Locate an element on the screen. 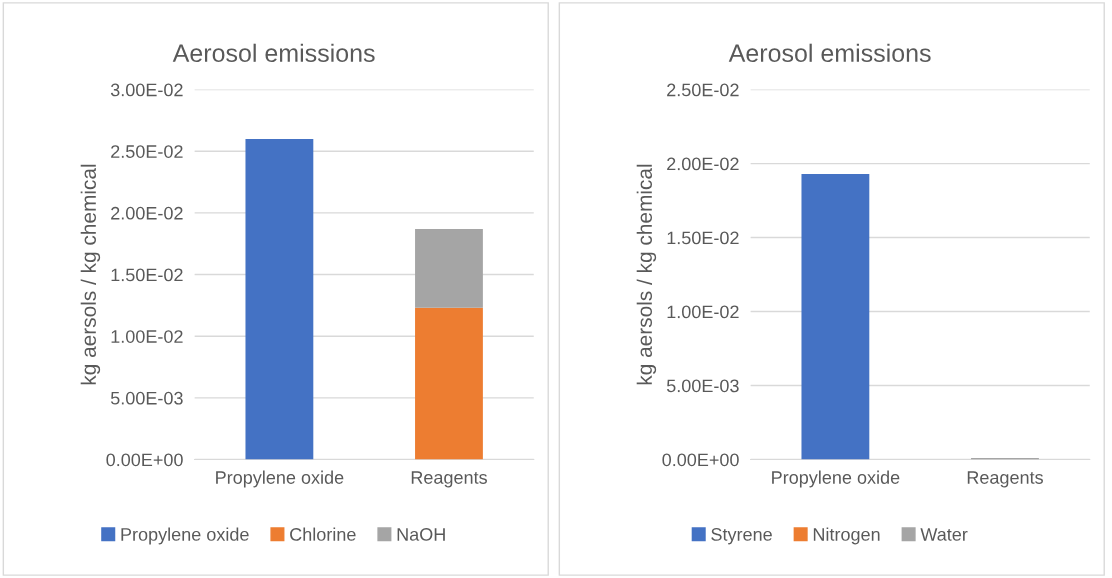  legend-label: Nitrogen is located at coordinates (846, 536).